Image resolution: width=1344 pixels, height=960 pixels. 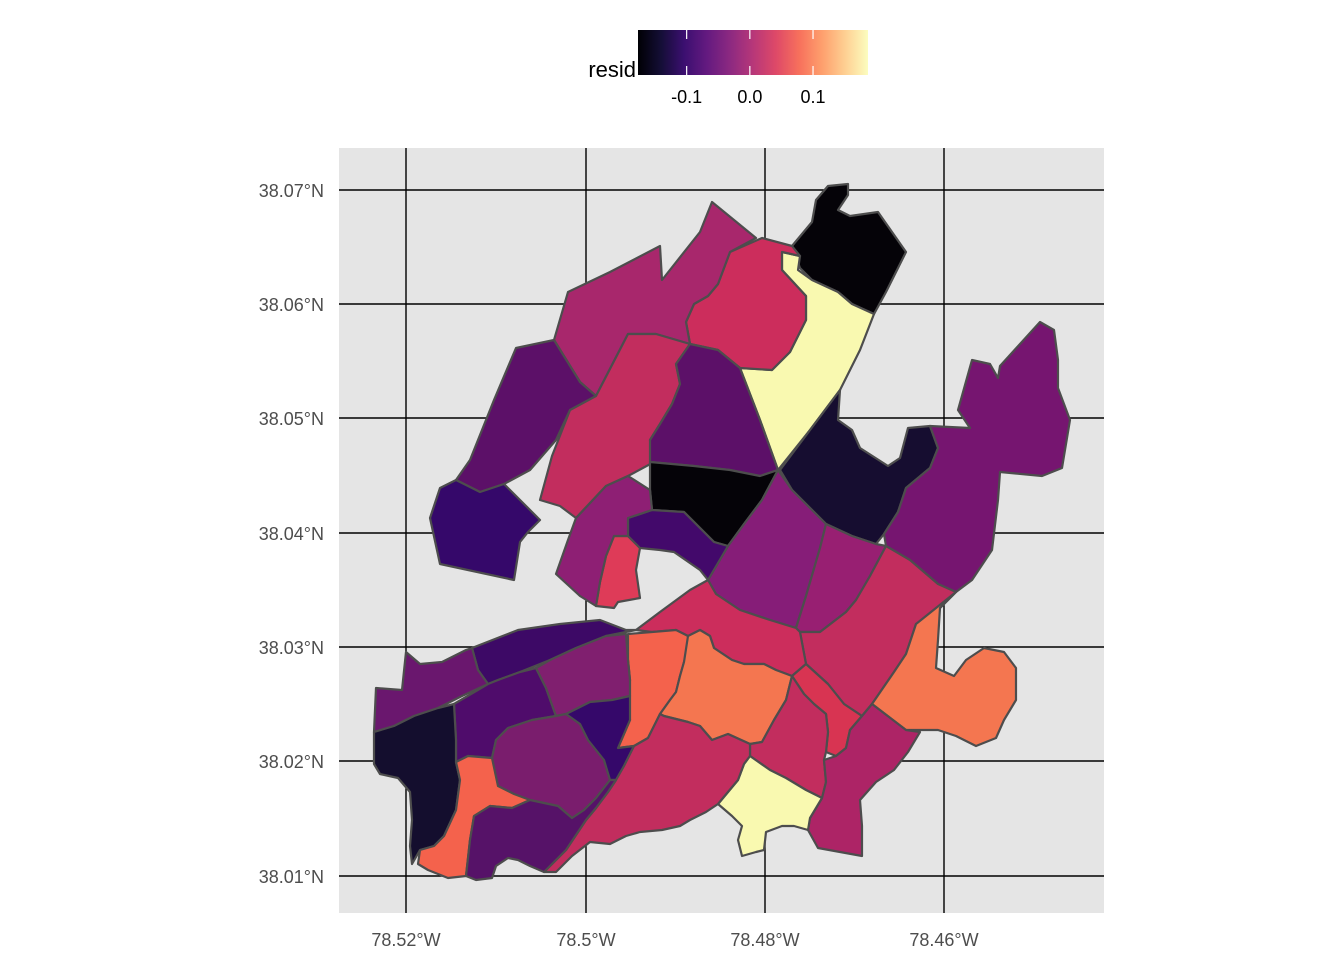 What do you see at coordinates (943, 940) in the screenshot?
I see `x-label-78.46: 78.46°W` at bounding box center [943, 940].